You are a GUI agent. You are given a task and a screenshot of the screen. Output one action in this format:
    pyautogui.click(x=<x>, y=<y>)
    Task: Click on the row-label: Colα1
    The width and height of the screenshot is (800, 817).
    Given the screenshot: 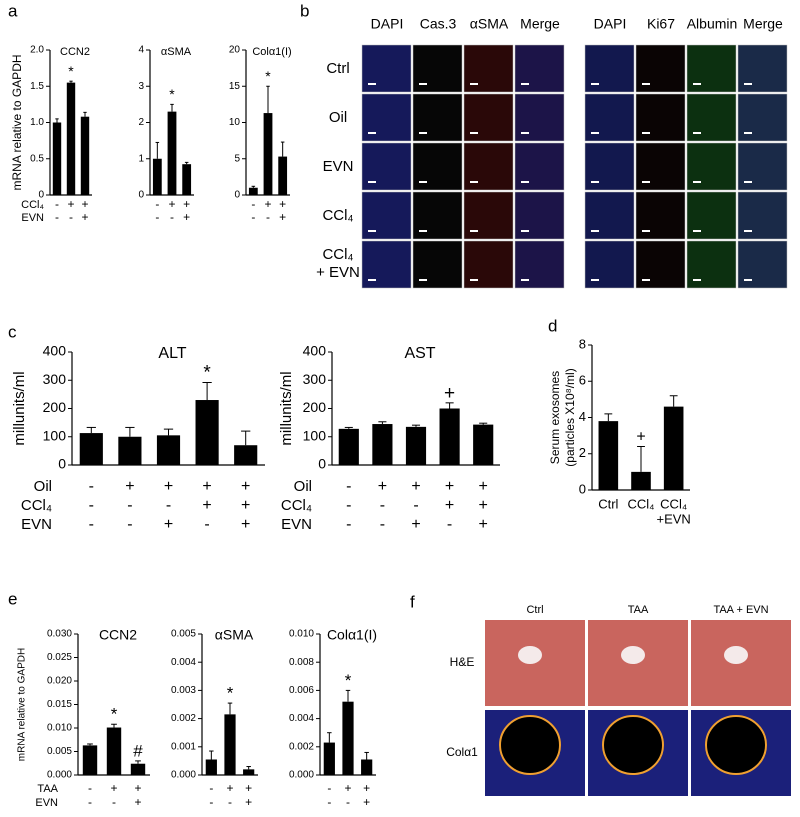 What is the action you would take?
    pyautogui.click(x=462, y=752)
    